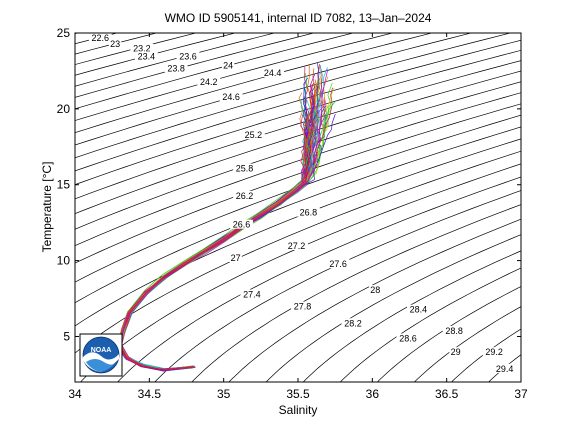  I want to click on y-axis-label: Temperature [°C], so click(47, 207).